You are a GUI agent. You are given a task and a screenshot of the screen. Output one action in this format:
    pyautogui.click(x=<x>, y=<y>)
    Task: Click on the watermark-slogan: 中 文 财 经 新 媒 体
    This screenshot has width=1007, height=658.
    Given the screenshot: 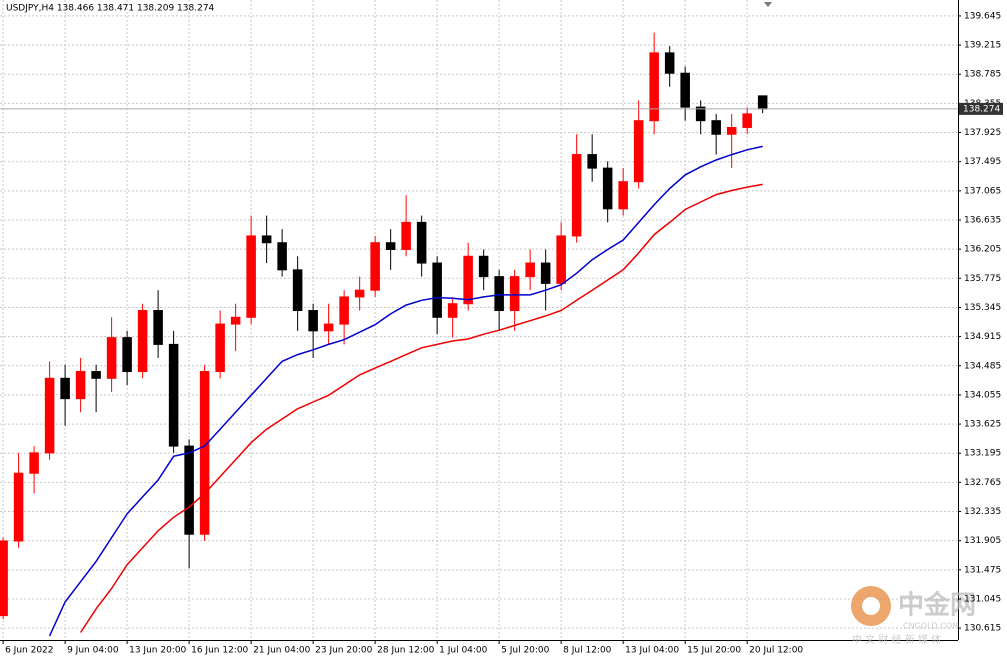 What is the action you would take?
    pyautogui.click(x=896, y=639)
    